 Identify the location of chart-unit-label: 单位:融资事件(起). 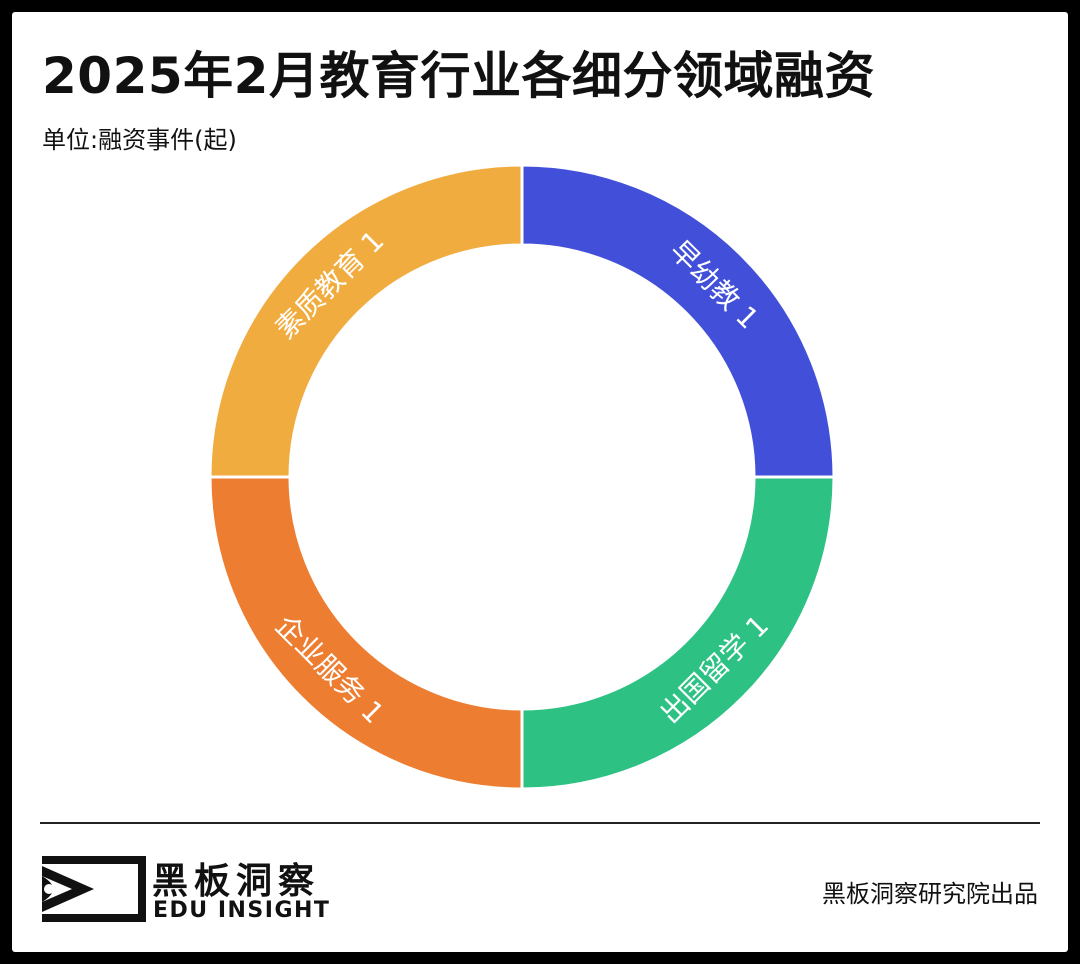
(139, 140).